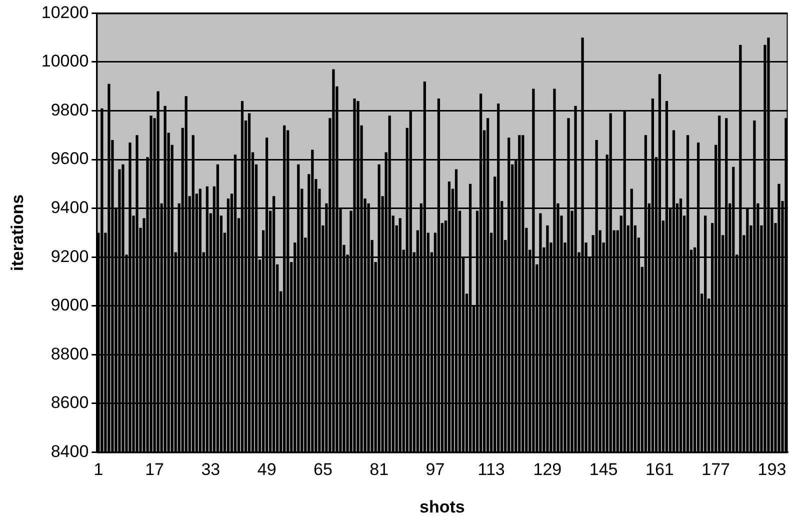 This screenshot has width=789, height=526. I want to click on x-tick-label: 177, so click(716, 470).